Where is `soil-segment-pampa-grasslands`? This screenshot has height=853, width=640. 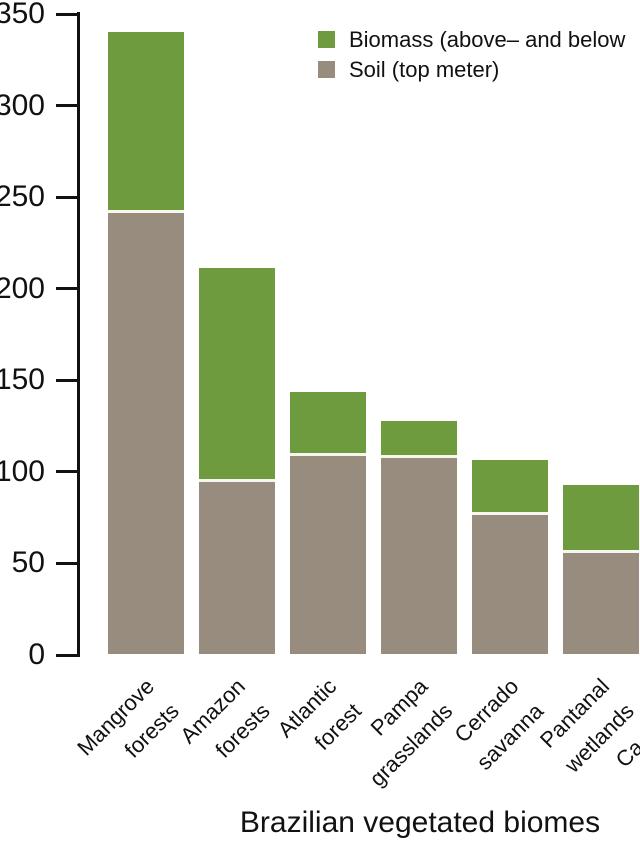
soil-segment-pampa-grasslands is located at coordinates (419, 556).